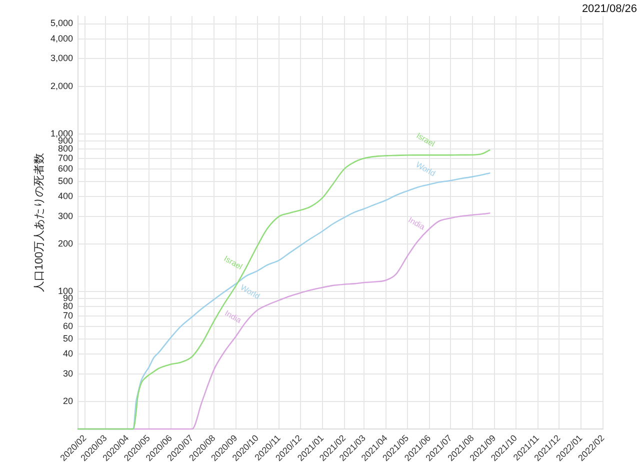 The height and width of the screenshot is (462, 640). I want to click on y-tick-label: 40, so click(67, 353).